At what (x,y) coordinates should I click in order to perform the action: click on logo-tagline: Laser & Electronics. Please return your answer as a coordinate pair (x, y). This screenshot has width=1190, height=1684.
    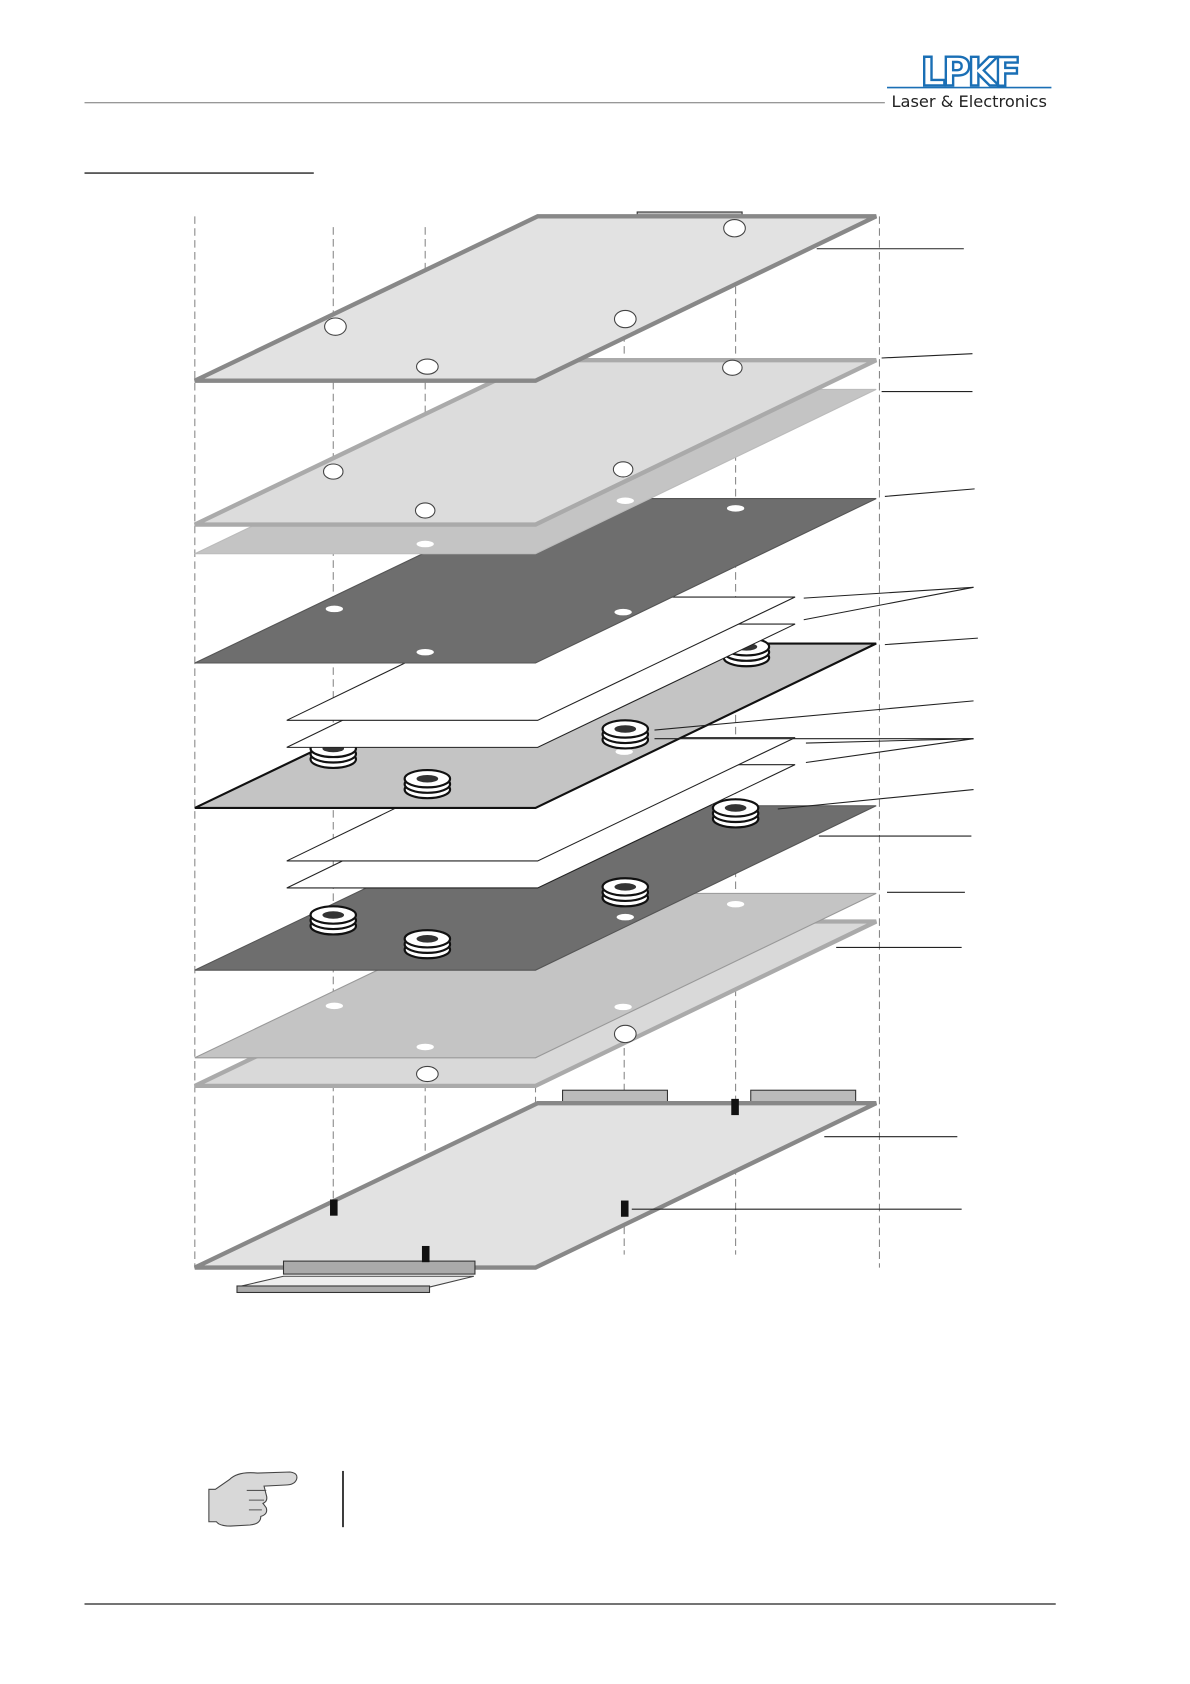
    Looking at the image, I should click on (969, 101).